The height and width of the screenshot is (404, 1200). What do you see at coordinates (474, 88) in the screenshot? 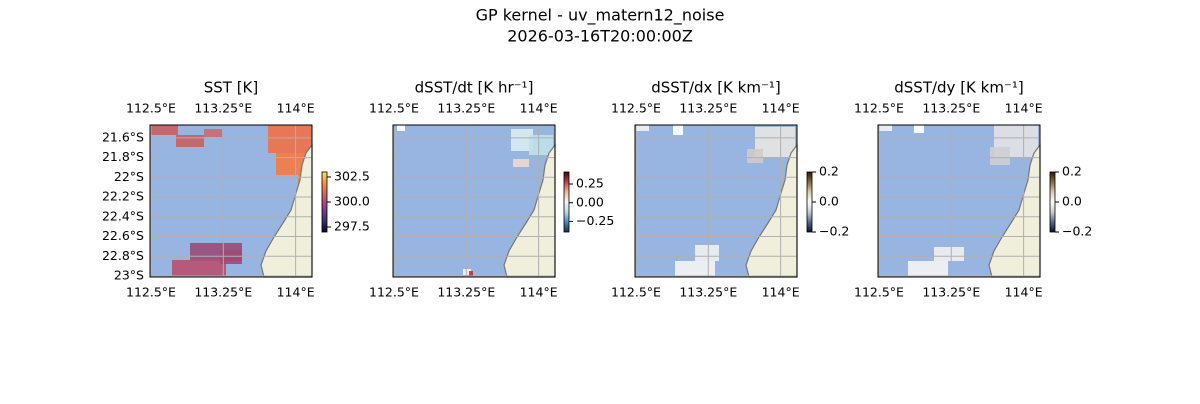
I see `panel-title: dSST/dt [K hr⁻¹]` at bounding box center [474, 88].